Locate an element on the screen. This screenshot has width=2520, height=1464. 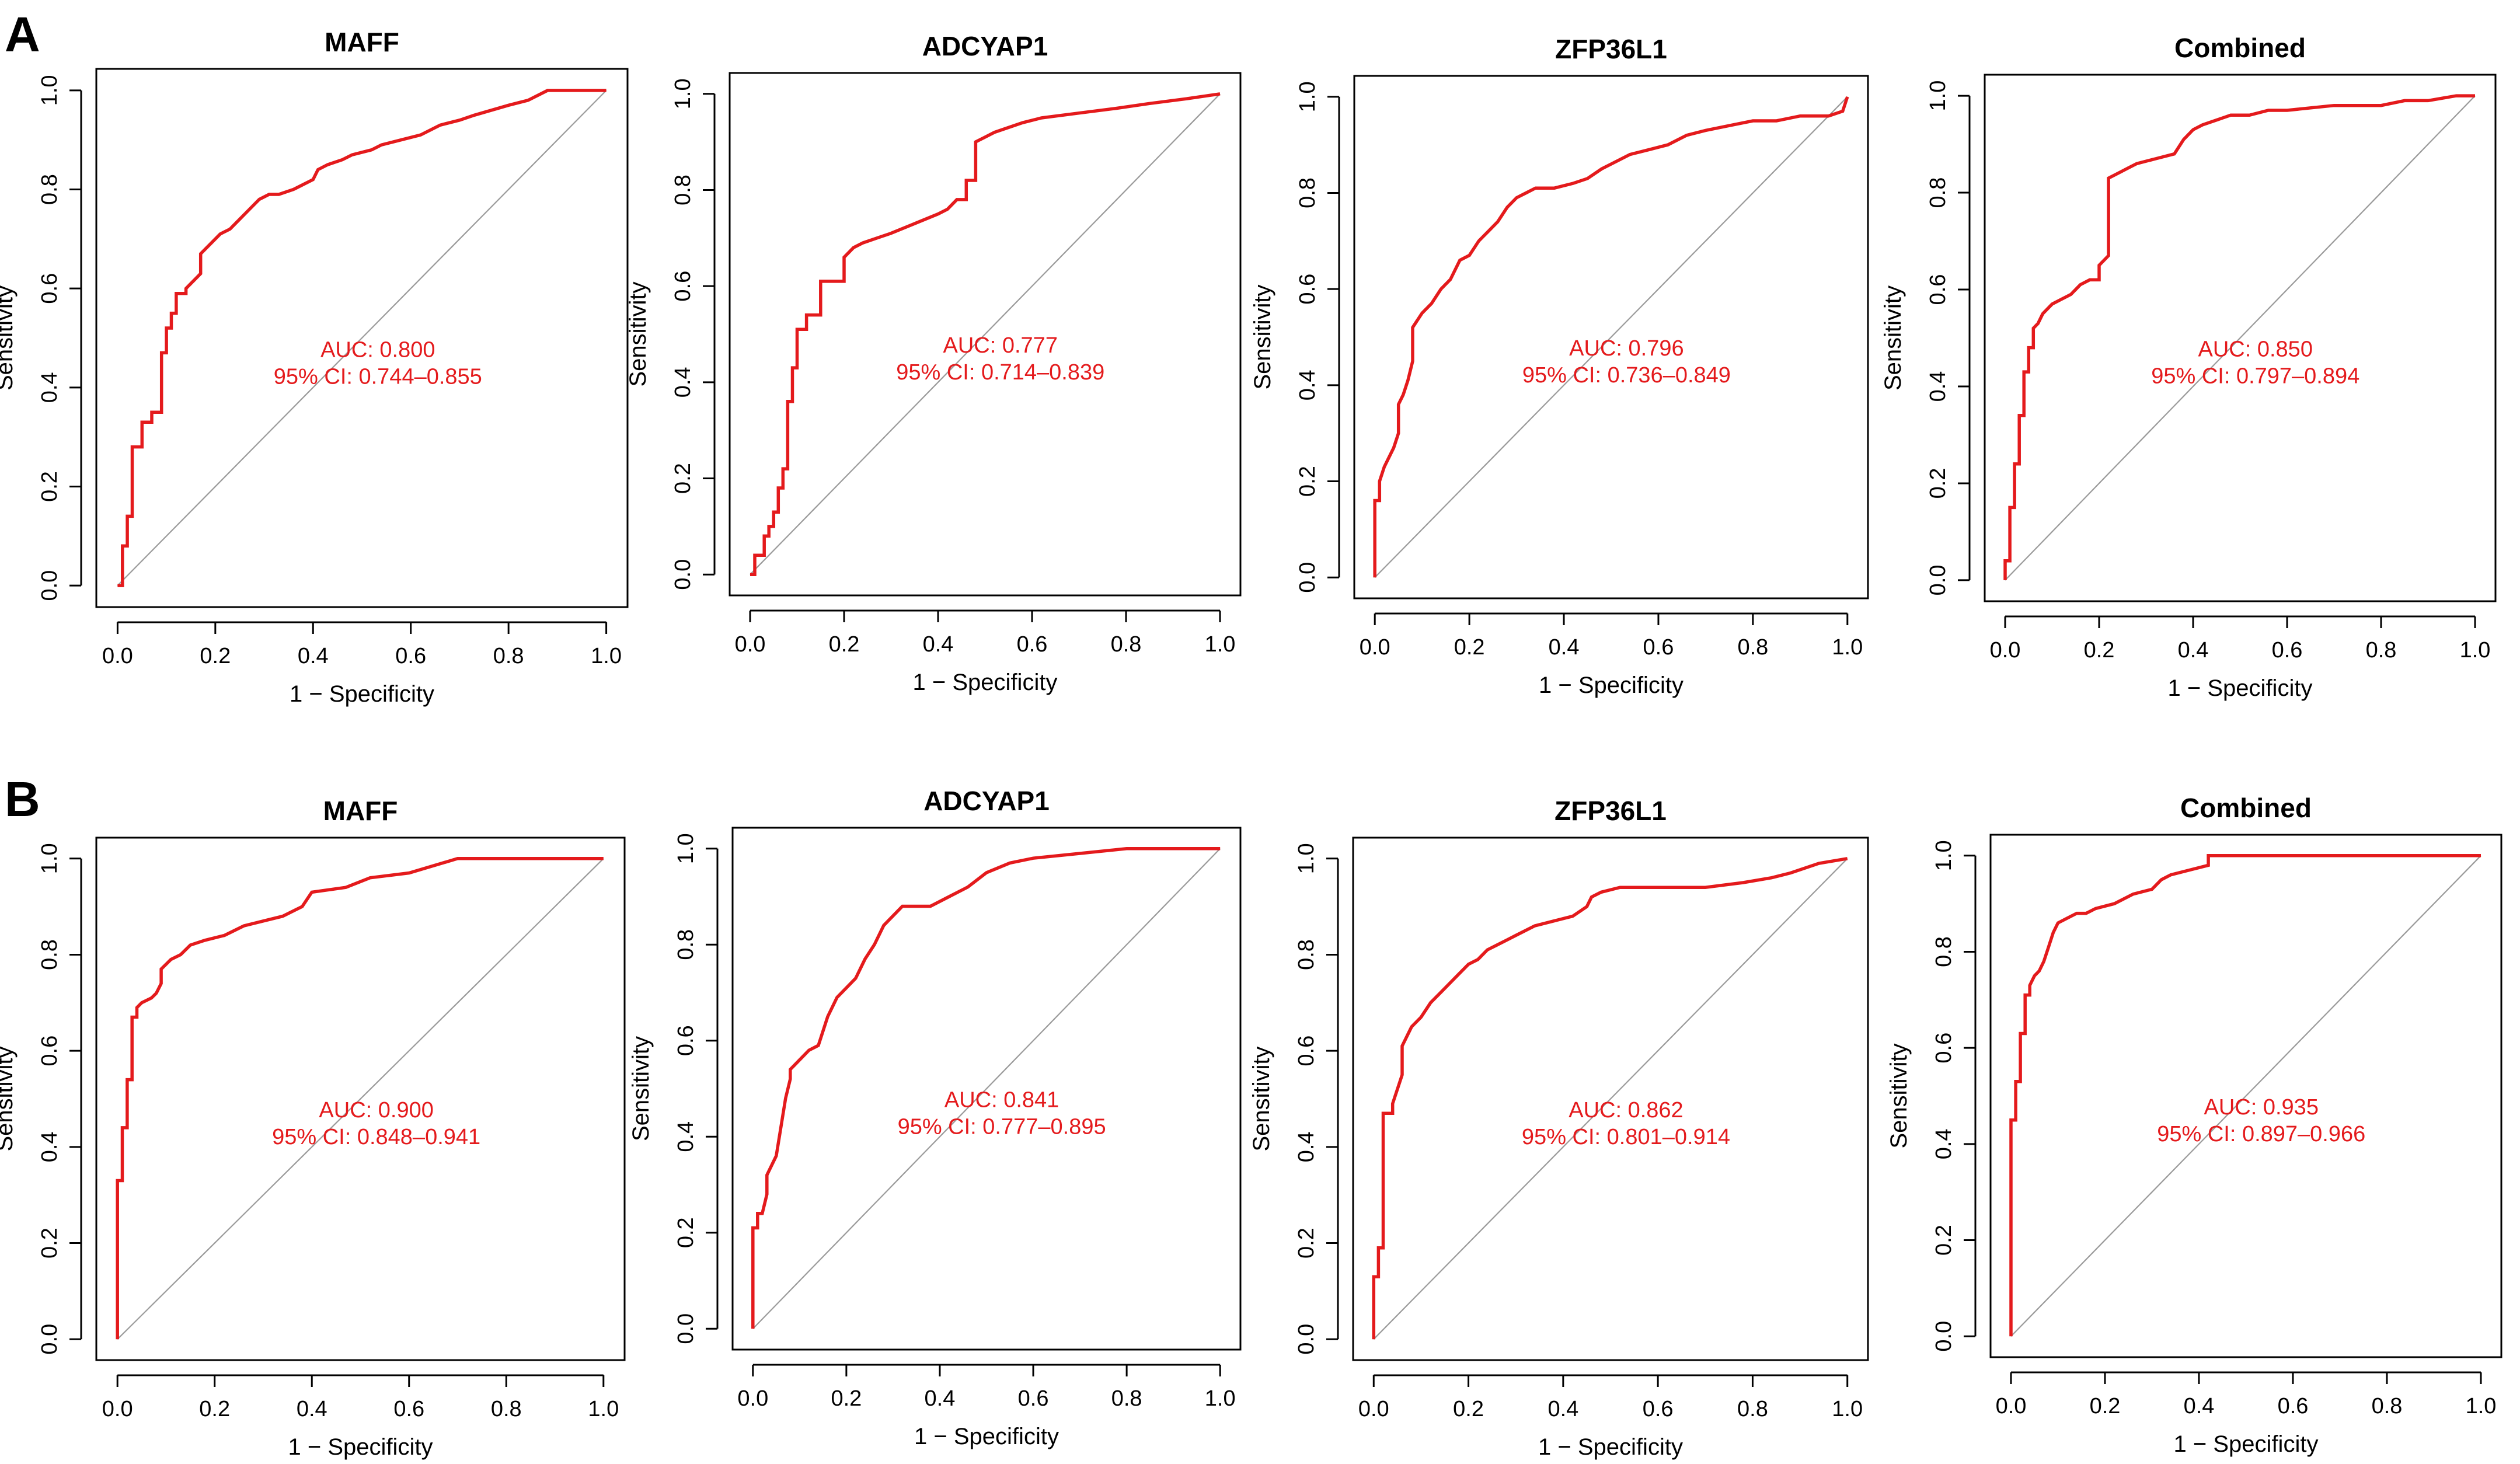
chart-4-x-tick-label-5: 1.0 is located at coordinates (2475, 651).